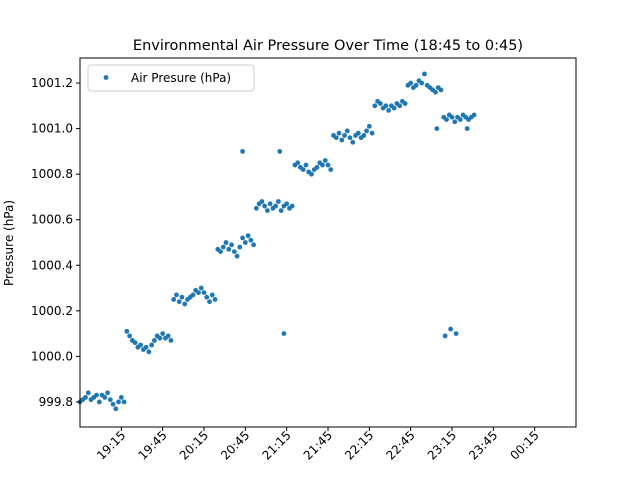  I want to click on y-tick-label: 1000.8, so click(52, 174).